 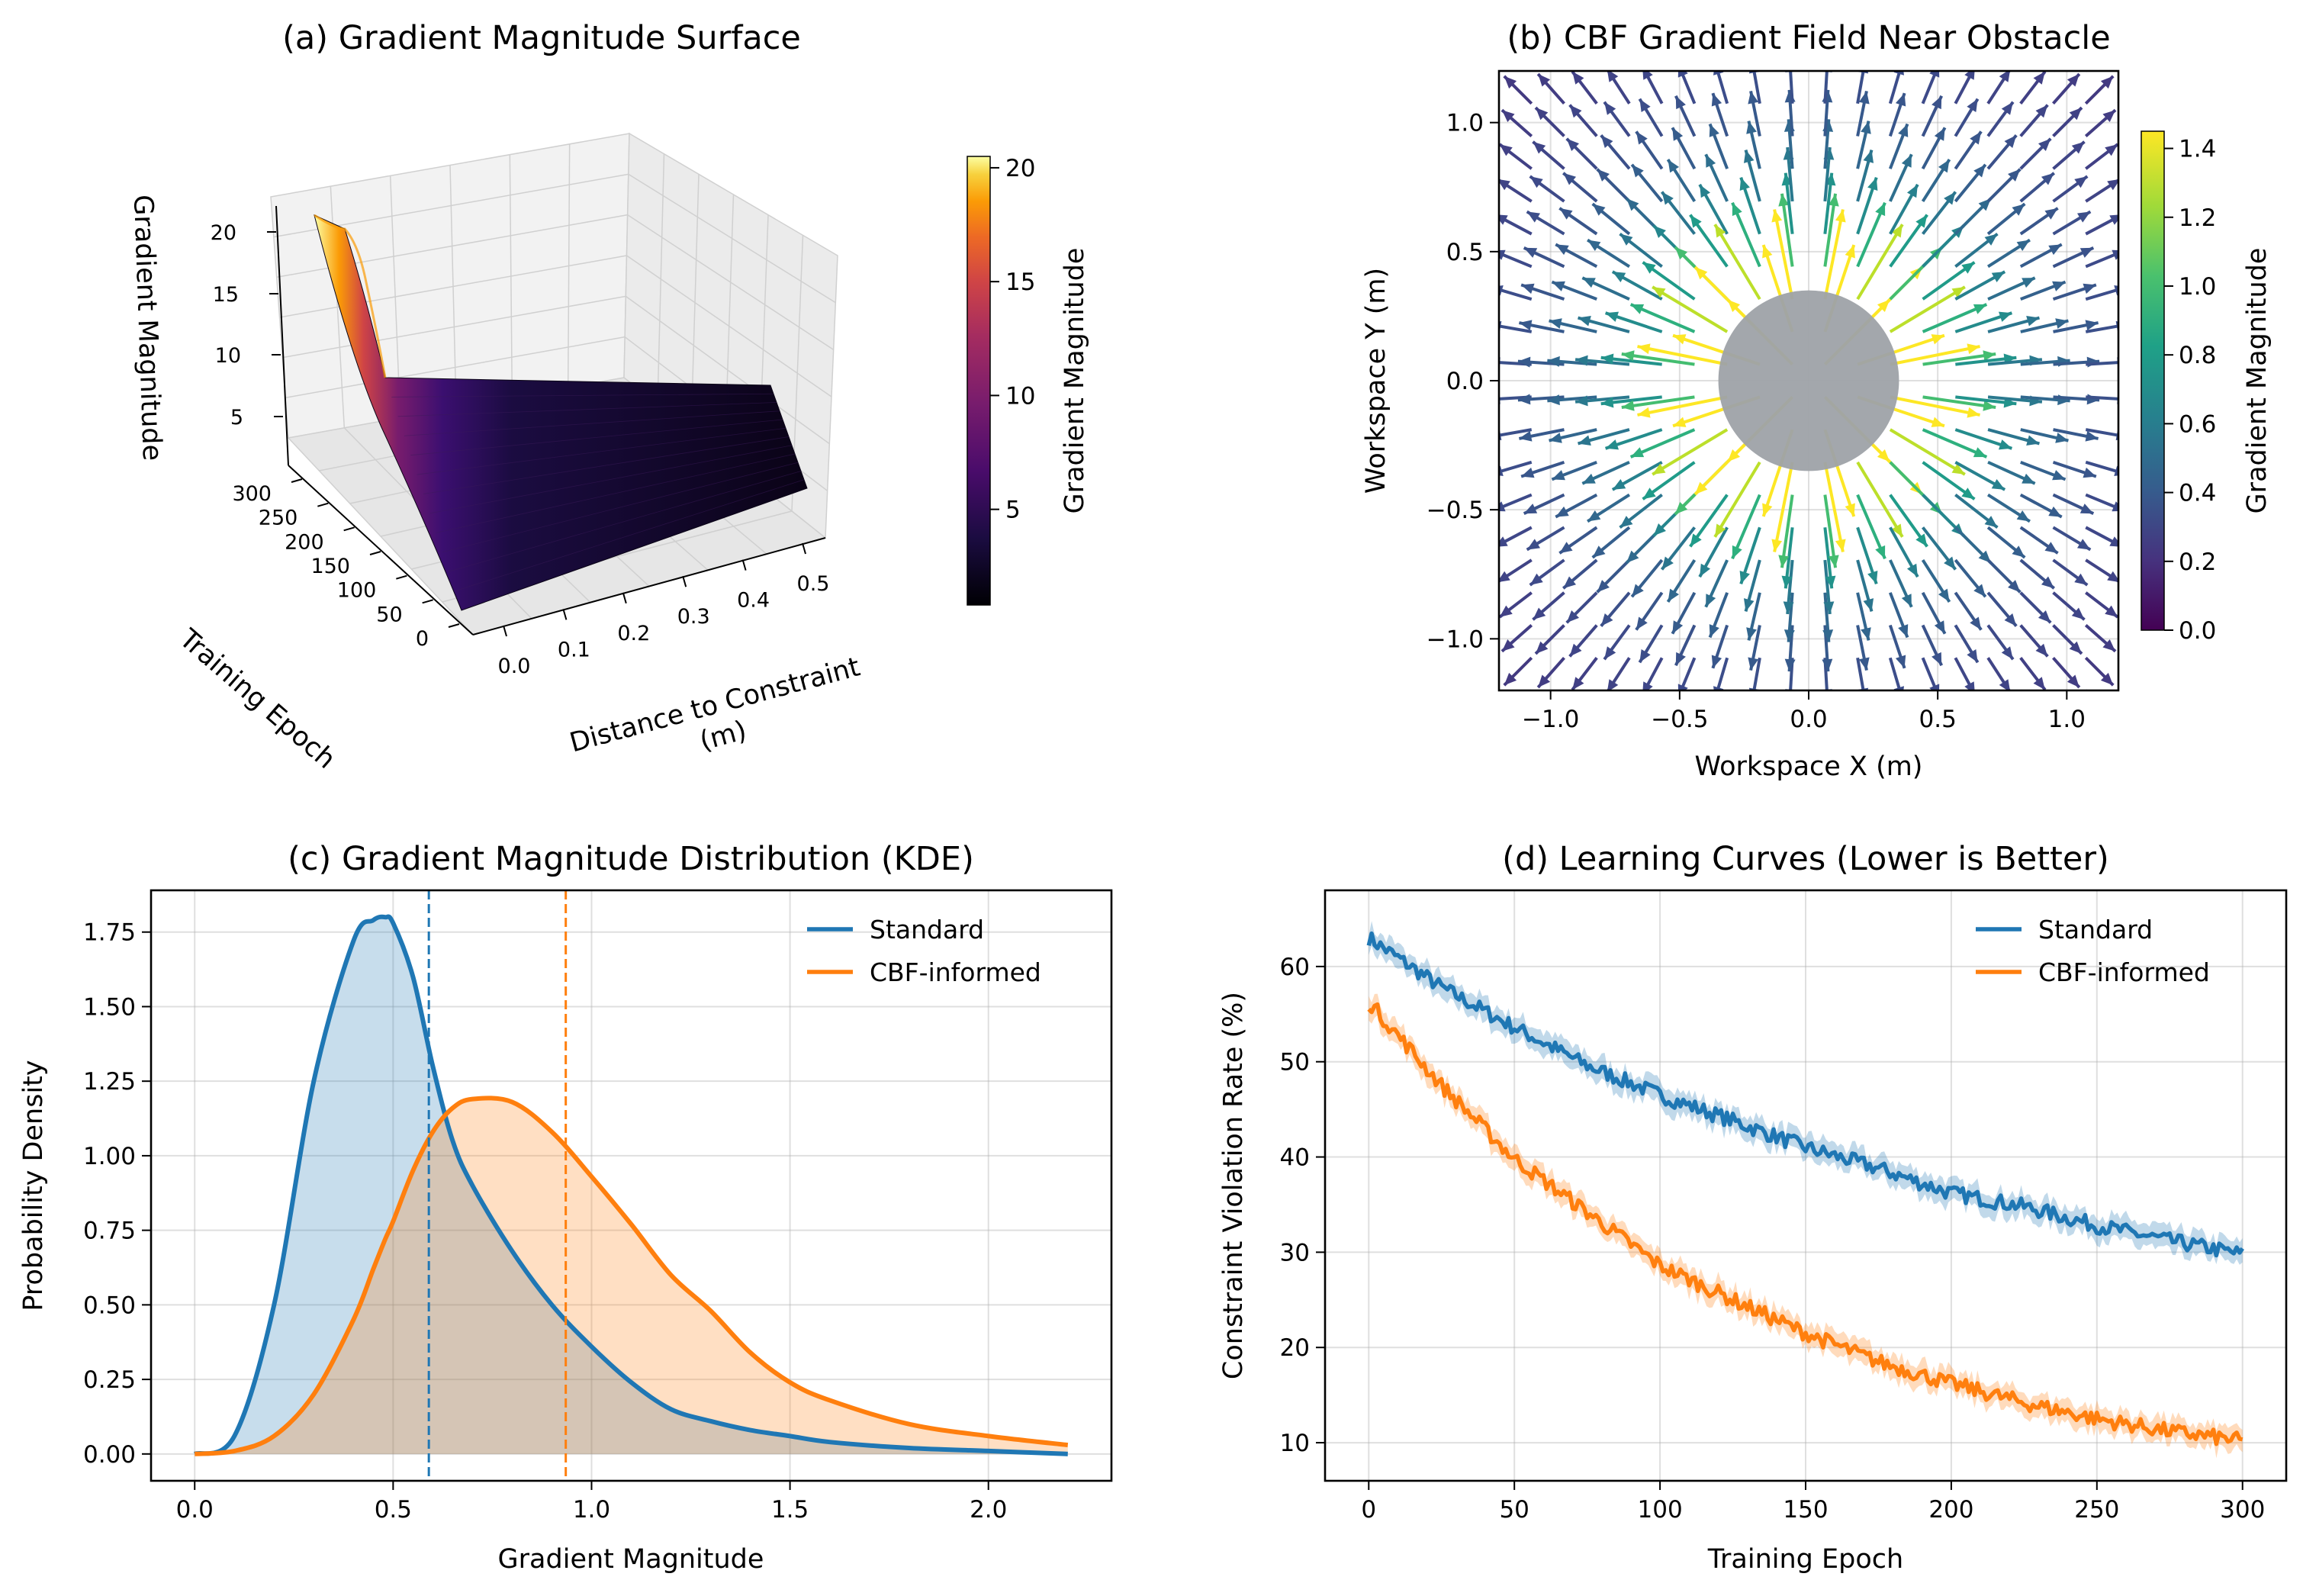 I want to click on surface-meshline, so click(x=616, y=493).